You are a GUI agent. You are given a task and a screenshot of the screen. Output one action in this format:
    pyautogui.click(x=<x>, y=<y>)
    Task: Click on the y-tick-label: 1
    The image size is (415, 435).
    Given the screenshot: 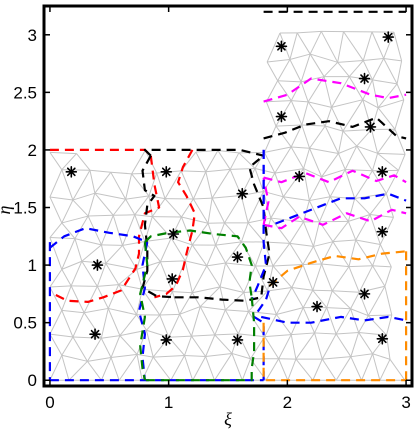 What is the action you would take?
    pyautogui.click(x=32, y=265)
    